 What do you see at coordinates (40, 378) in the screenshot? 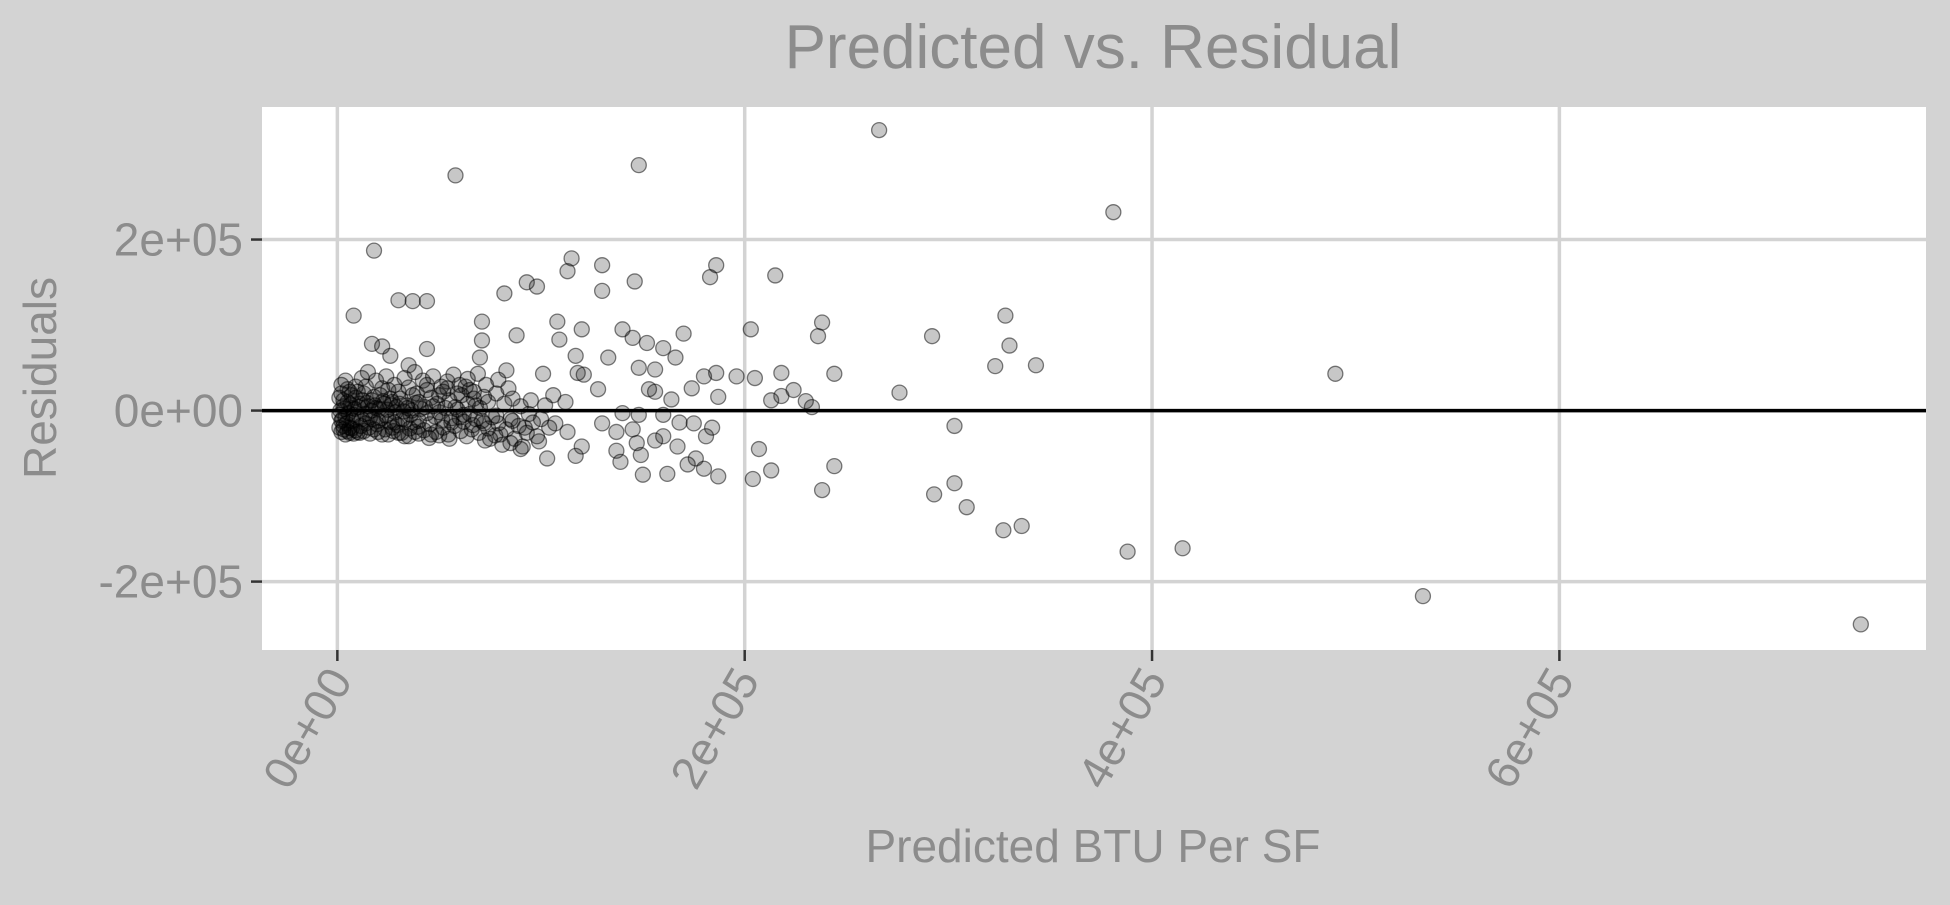
I see `y-axis-label: Residuals` at bounding box center [40, 378].